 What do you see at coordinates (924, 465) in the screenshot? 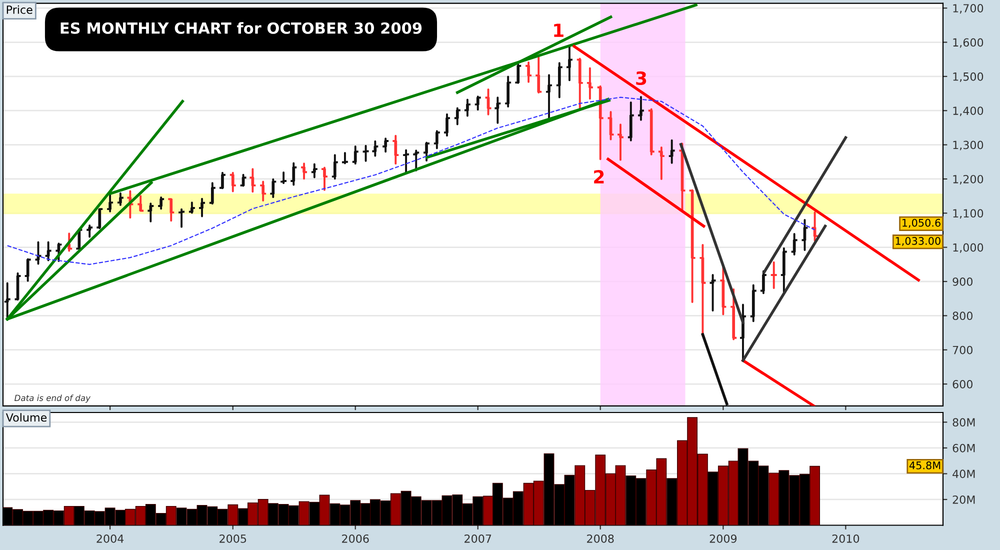
I see `annotation: 45.8M` at bounding box center [924, 465].